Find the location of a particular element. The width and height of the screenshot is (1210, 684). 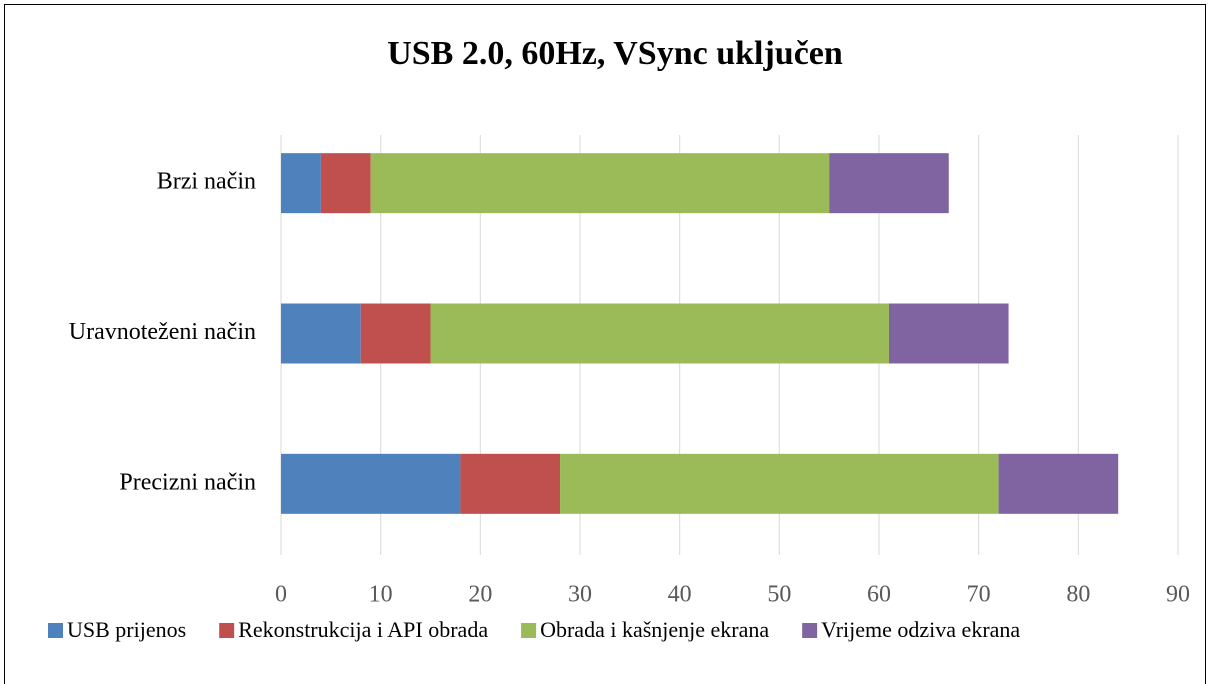

x-tick-label: 10 is located at coordinates (381, 595).